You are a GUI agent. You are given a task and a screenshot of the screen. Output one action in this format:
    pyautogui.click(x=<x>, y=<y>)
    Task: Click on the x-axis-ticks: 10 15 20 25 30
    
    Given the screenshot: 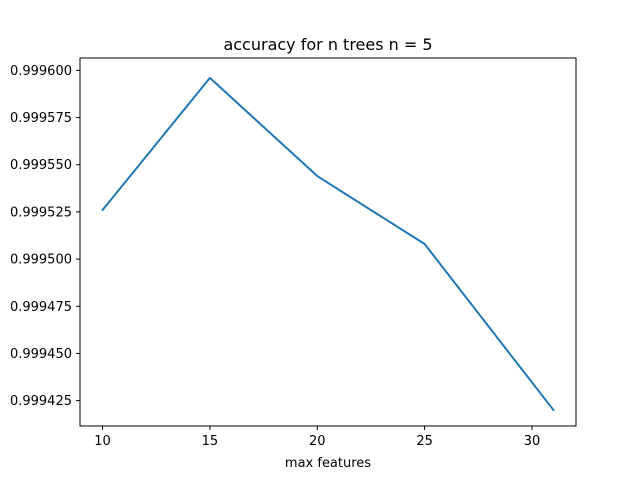 What is the action you would take?
    pyautogui.click(x=317, y=437)
    